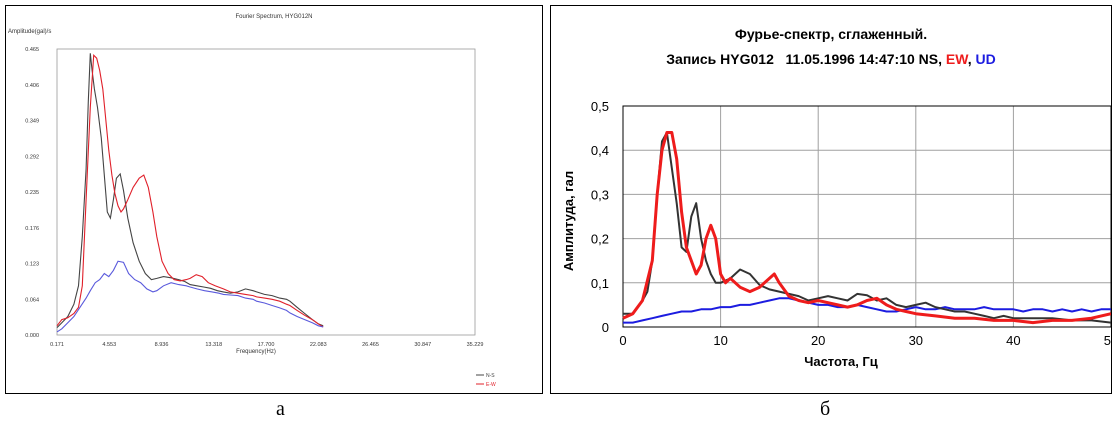 Image resolution: width=1116 pixels, height=428 pixels. I want to click on y-tick-label: 0.349, so click(32, 122).